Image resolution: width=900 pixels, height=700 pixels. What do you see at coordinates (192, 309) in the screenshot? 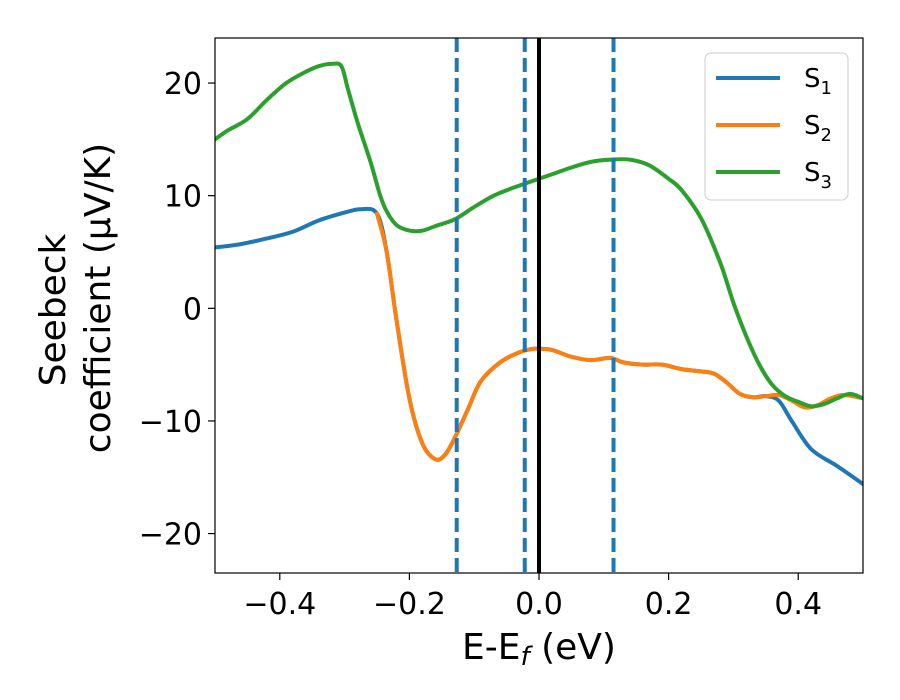
I see `y-tick-label: 0` at bounding box center [192, 309].